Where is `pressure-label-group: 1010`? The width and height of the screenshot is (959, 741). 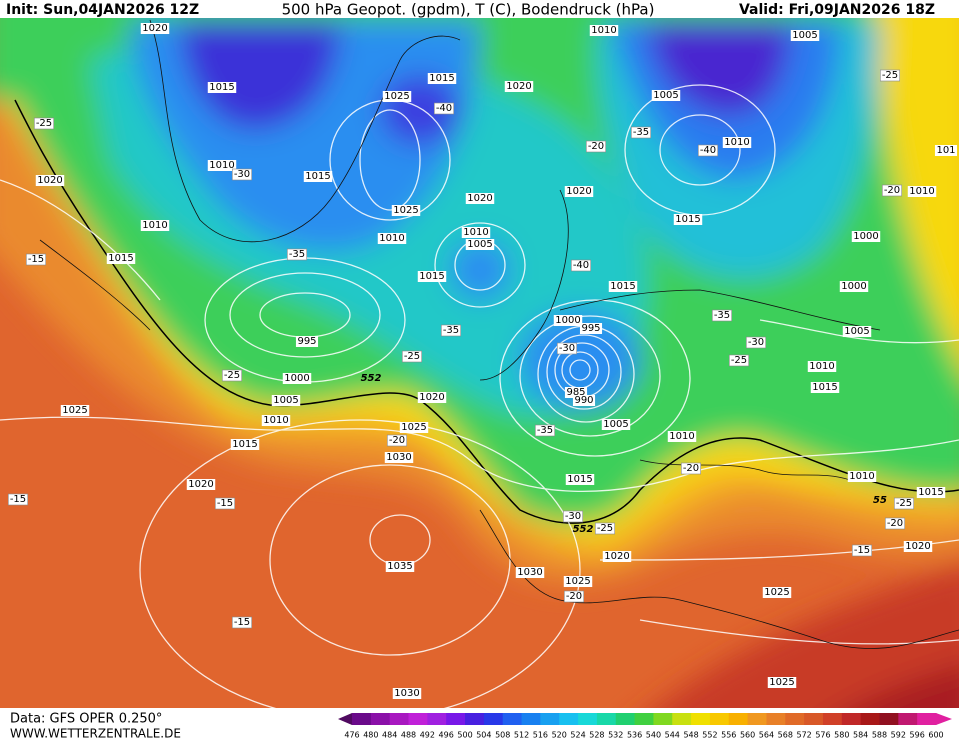
pressure-label-group: 1010 is located at coordinates (682, 436).